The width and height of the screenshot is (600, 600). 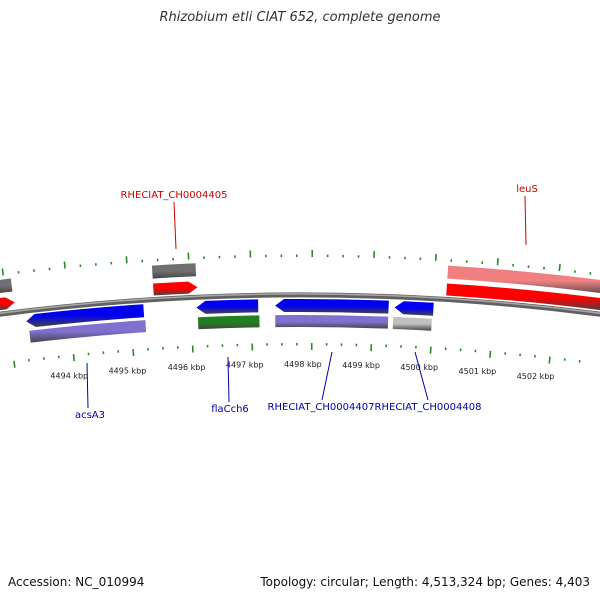 I want to click on accession-text: Accession: NC_010994, so click(x=76, y=582).